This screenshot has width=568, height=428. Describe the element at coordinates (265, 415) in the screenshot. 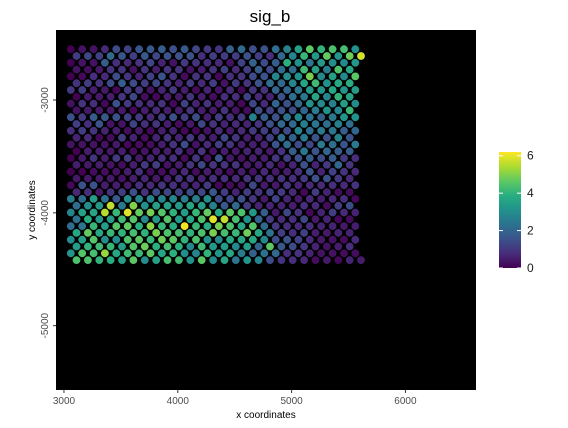

I see `x-axis-title: x coordinates` at that location.